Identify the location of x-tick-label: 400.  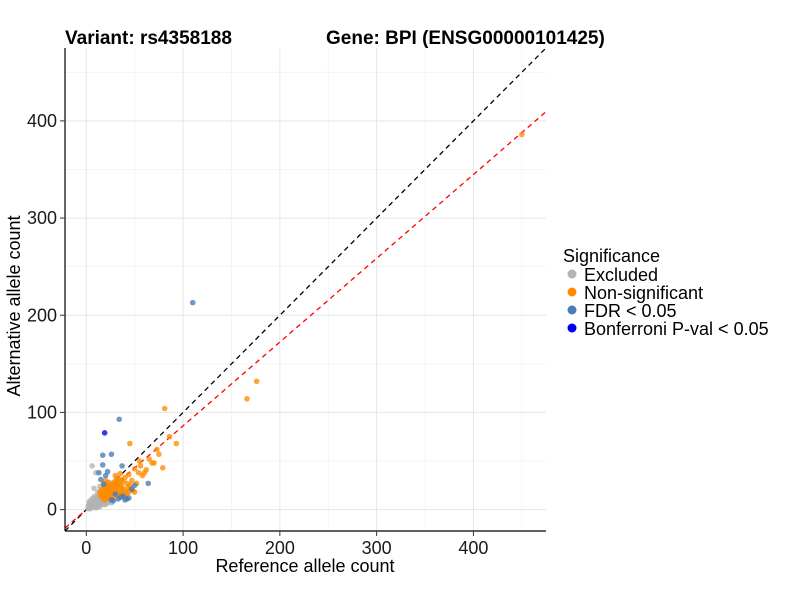
(473, 548).